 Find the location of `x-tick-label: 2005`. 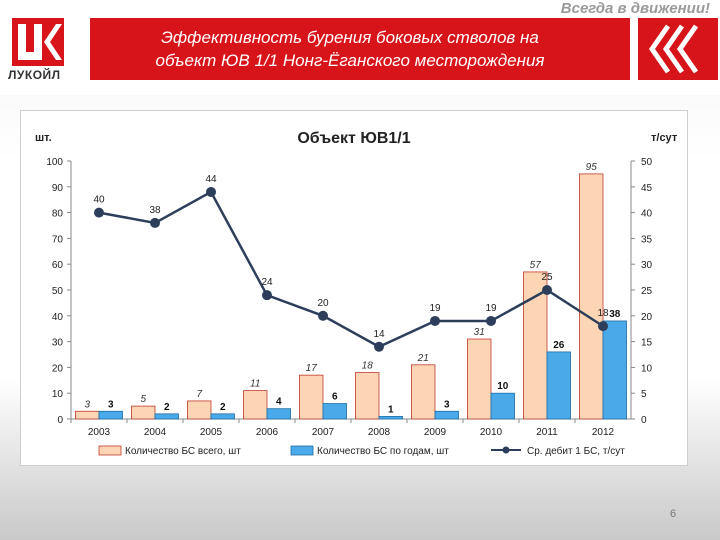

x-tick-label: 2005 is located at coordinates (211, 432).